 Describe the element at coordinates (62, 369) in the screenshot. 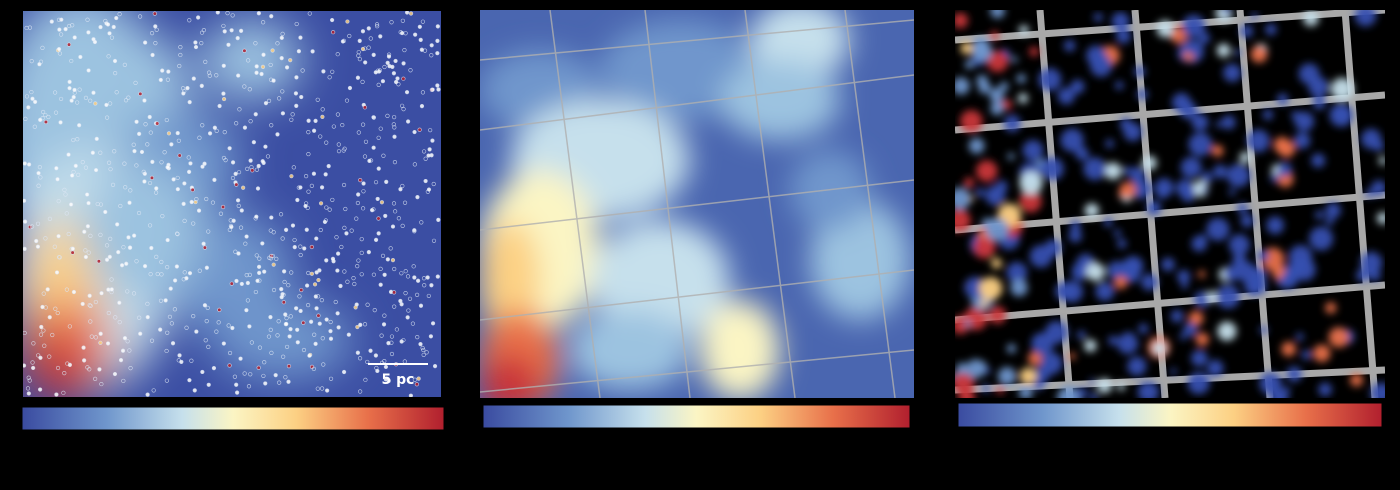

I see `density-blob` at that location.